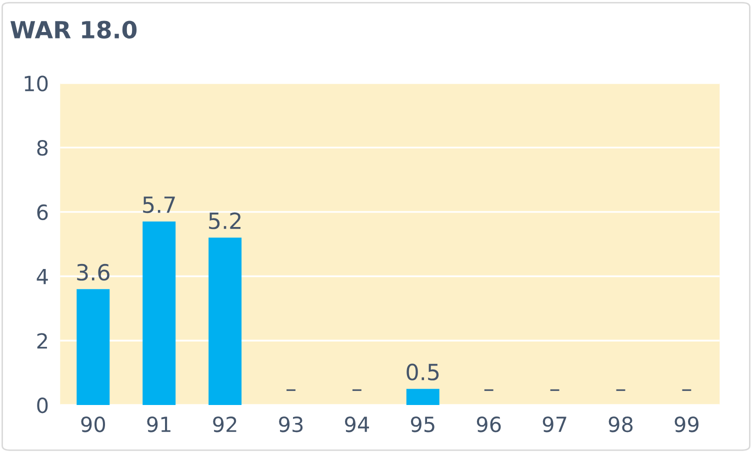 The height and width of the screenshot is (452, 752). I want to click on x-tick-label: 92, so click(224, 424).